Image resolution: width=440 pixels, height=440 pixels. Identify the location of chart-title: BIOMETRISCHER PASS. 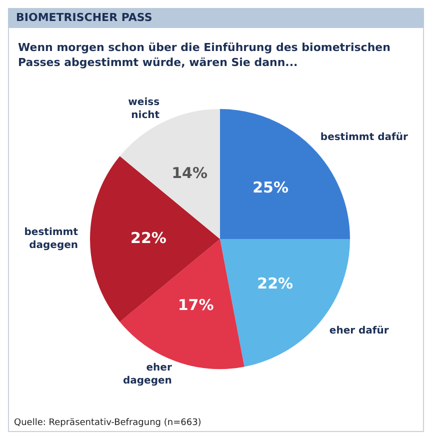
(216, 18).